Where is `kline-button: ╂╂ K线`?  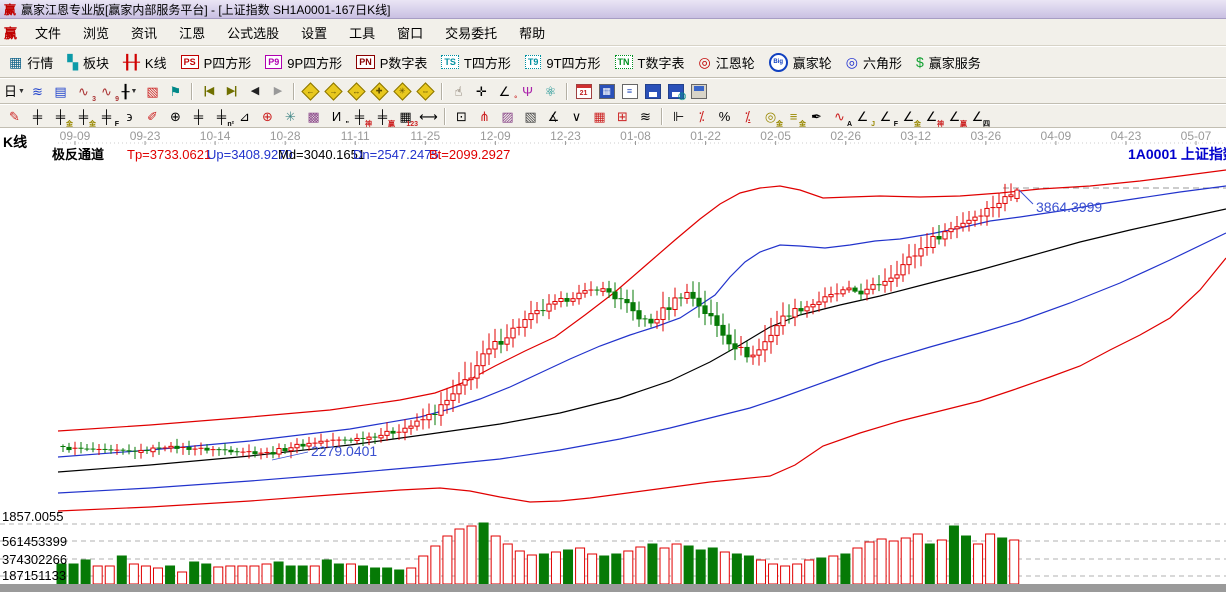
kline-button: ╂╂ K线 is located at coordinates (145, 62).